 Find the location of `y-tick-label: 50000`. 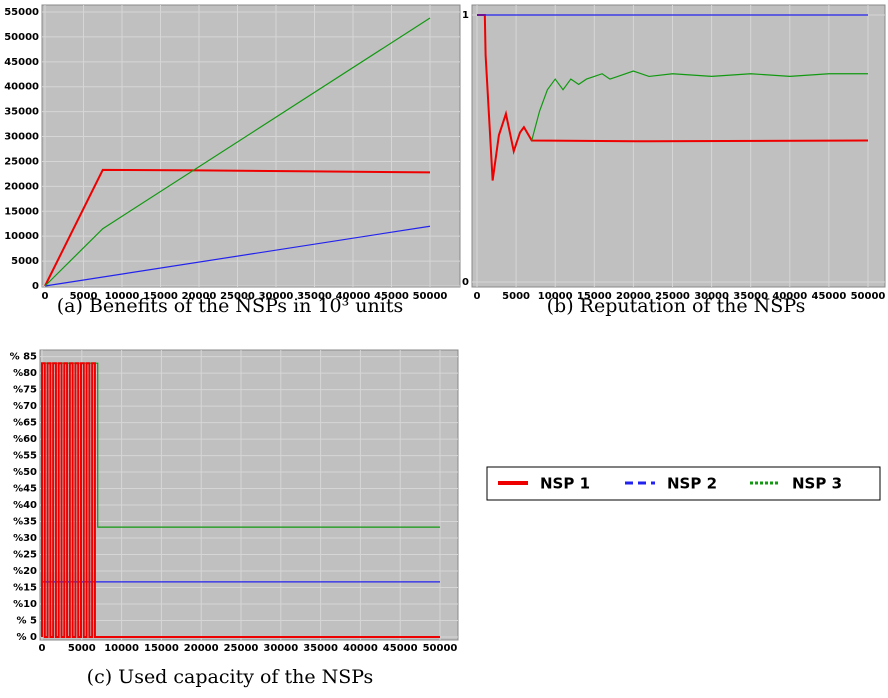

y-tick-label: 50000 is located at coordinates (21, 37).